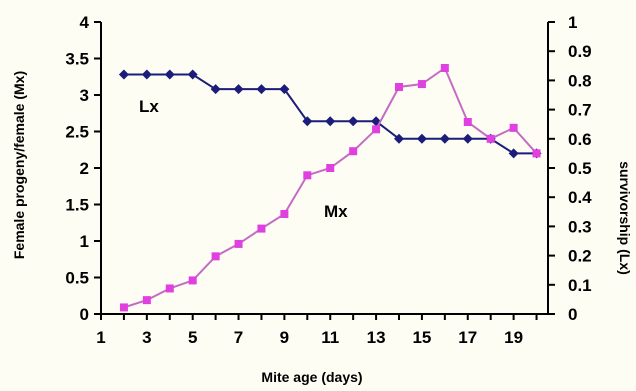  What do you see at coordinates (572, 22) in the screenshot?
I see `y-right-tick-label: 1` at bounding box center [572, 22].